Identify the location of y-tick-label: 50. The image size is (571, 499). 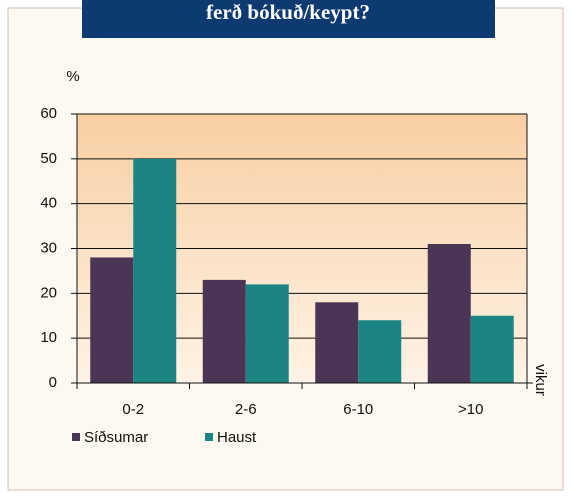
(48, 158).